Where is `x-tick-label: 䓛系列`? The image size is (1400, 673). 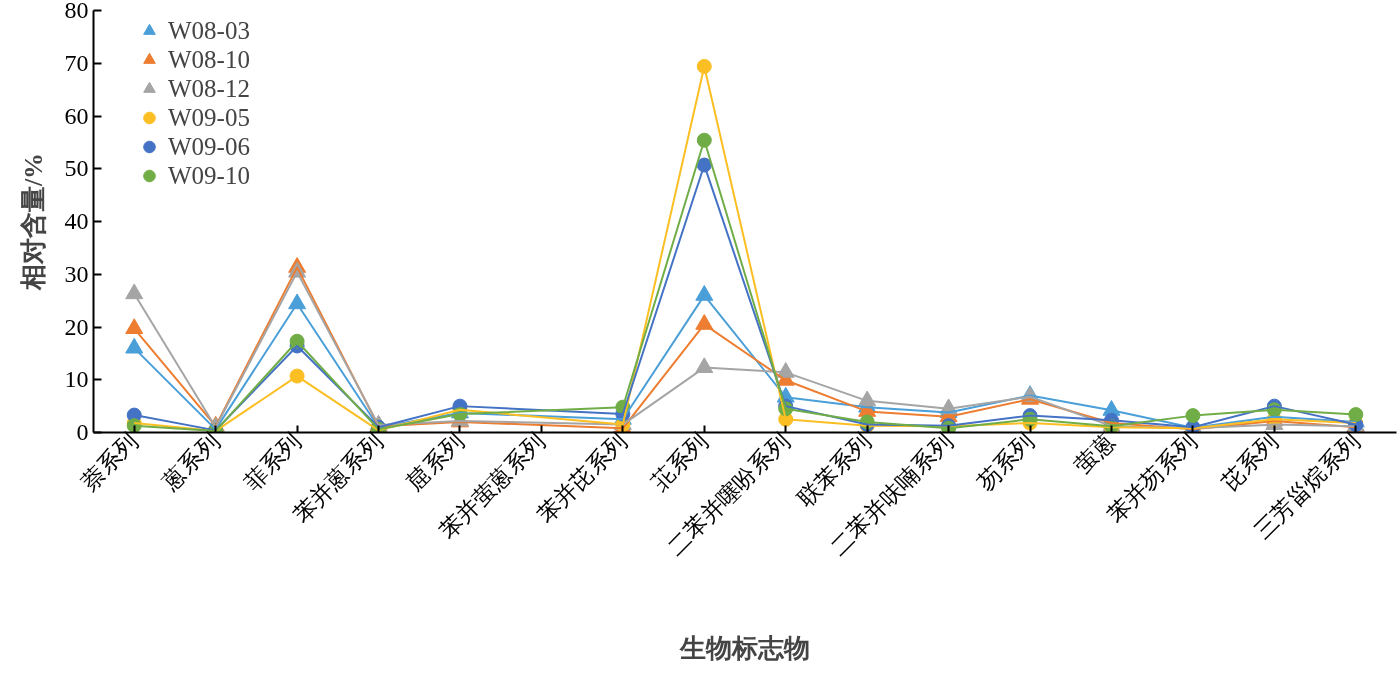
x-tick-label: 䓛系列 is located at coordinates (435, 462).